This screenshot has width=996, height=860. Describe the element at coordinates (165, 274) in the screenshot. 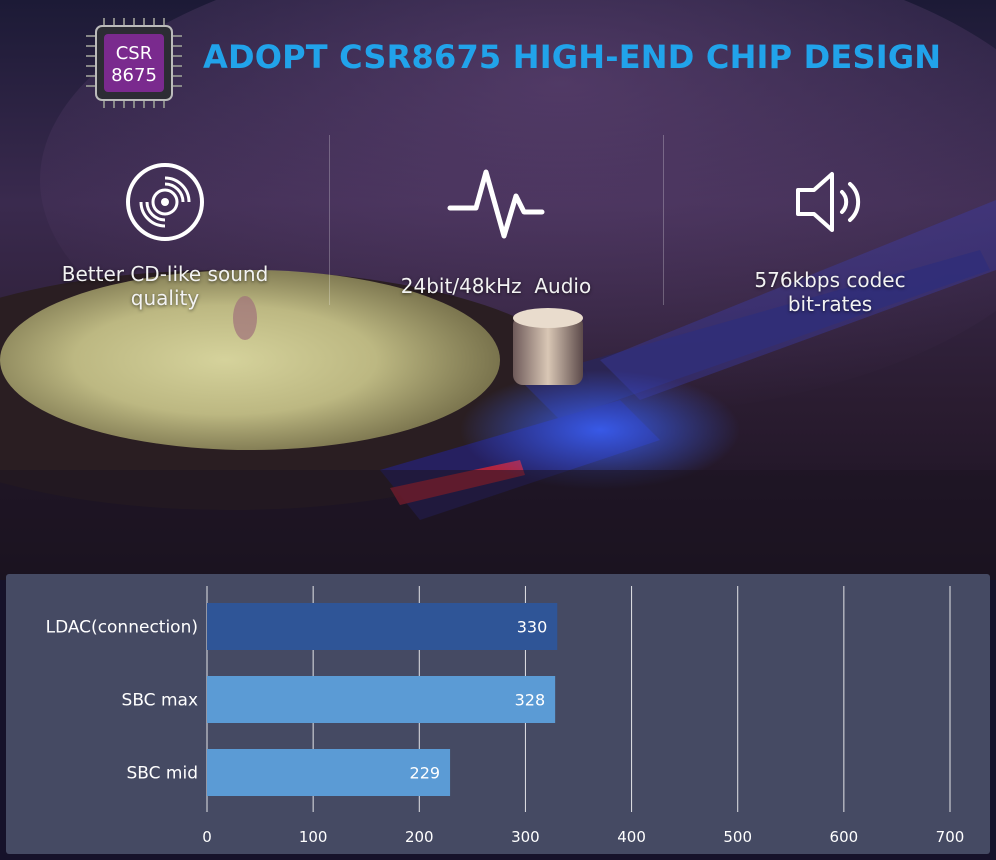

I see `feature-label: Better CD-like sound` at that location.